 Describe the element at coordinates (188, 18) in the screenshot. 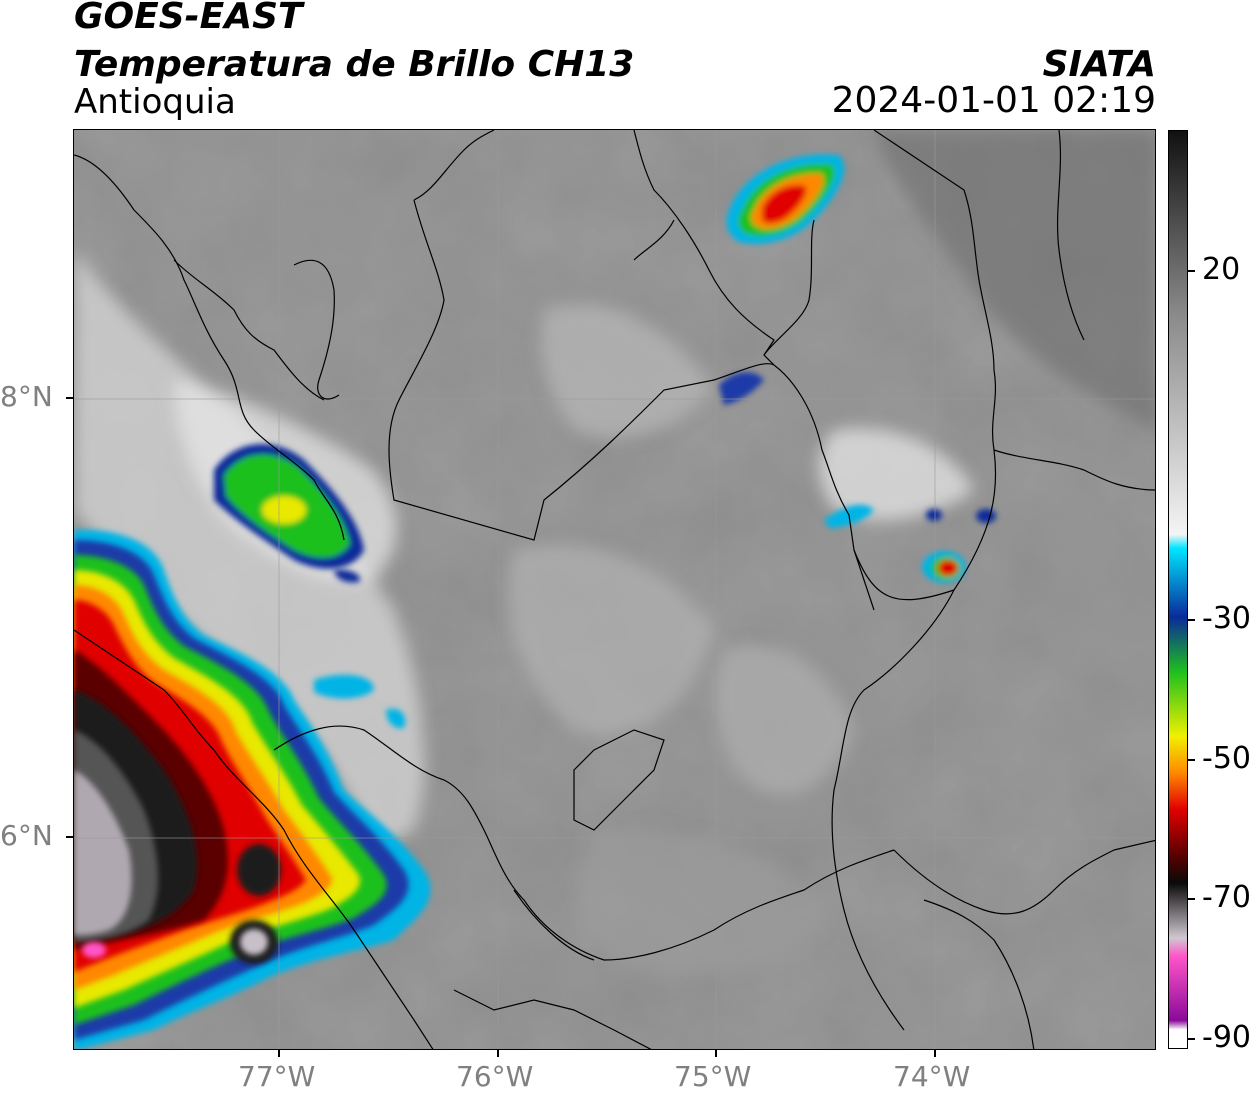

I see `title-satellite: GOES-EAST` at that location.